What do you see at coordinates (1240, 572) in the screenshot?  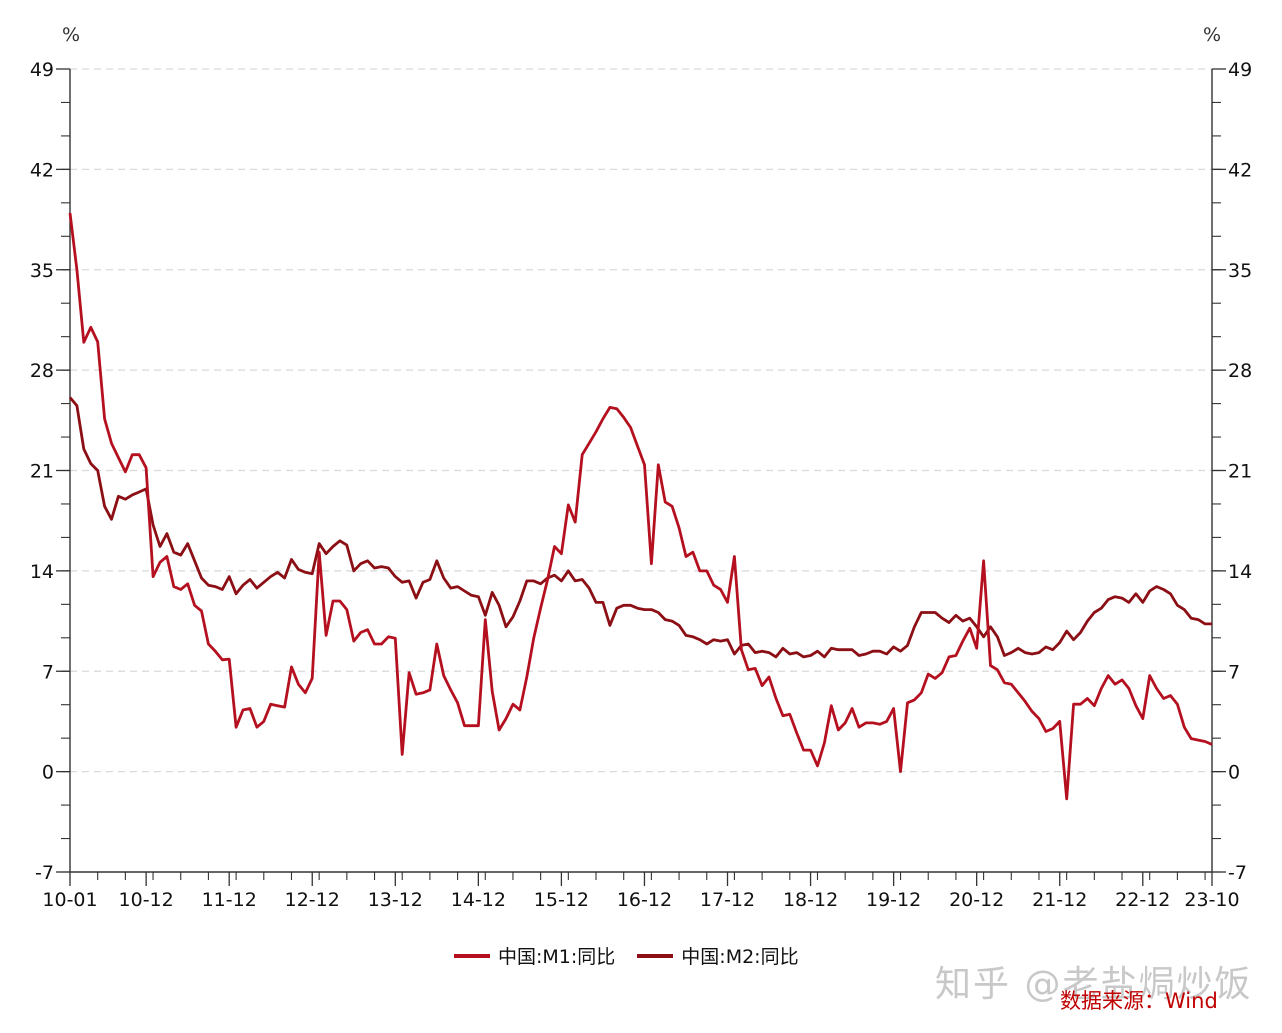 I see `y-tick-label-right: 14` at bounding box center [1240, 572].